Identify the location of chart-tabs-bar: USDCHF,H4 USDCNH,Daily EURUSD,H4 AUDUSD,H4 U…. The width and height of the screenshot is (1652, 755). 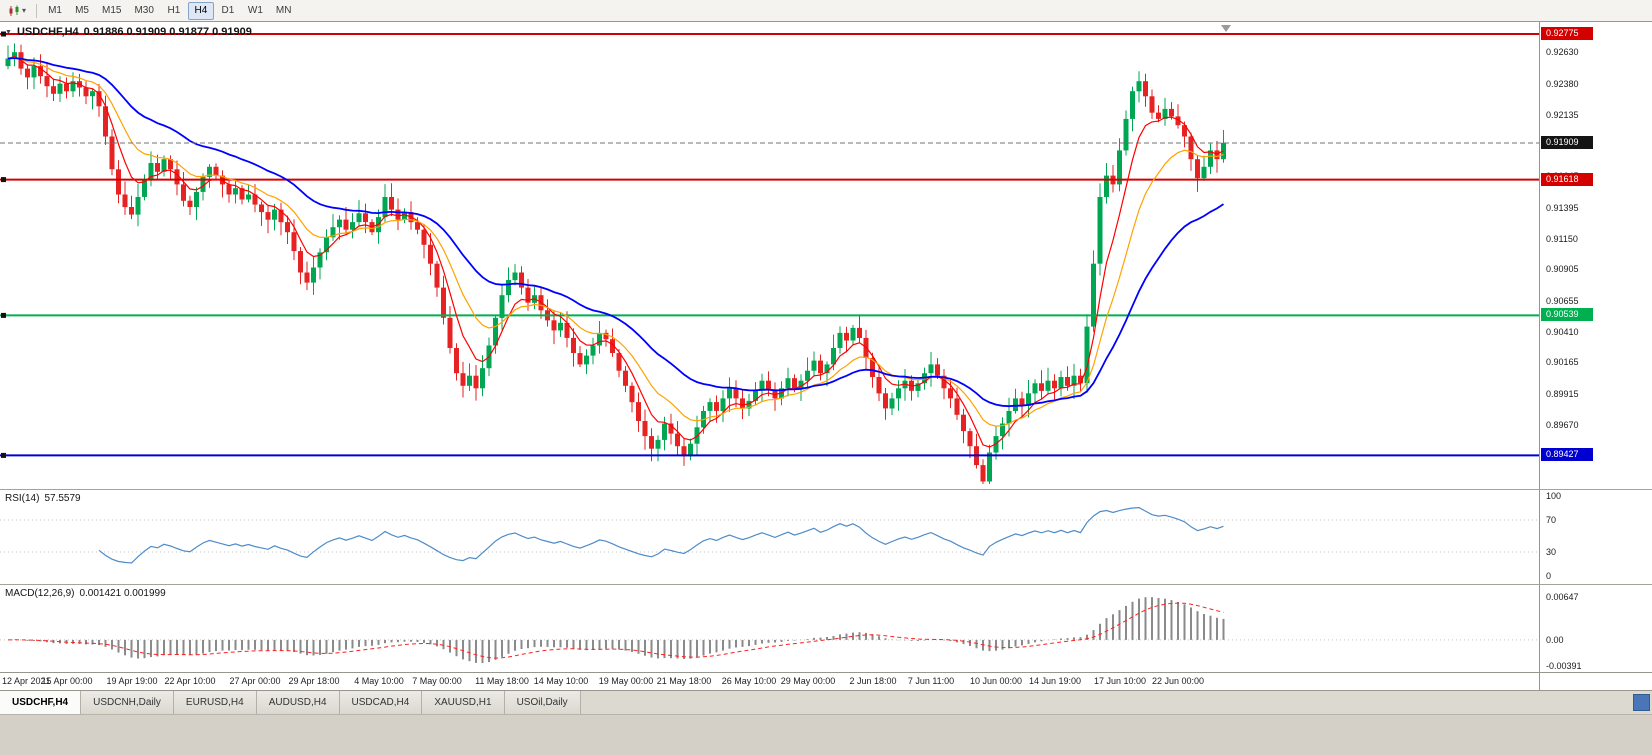
(826, 702).